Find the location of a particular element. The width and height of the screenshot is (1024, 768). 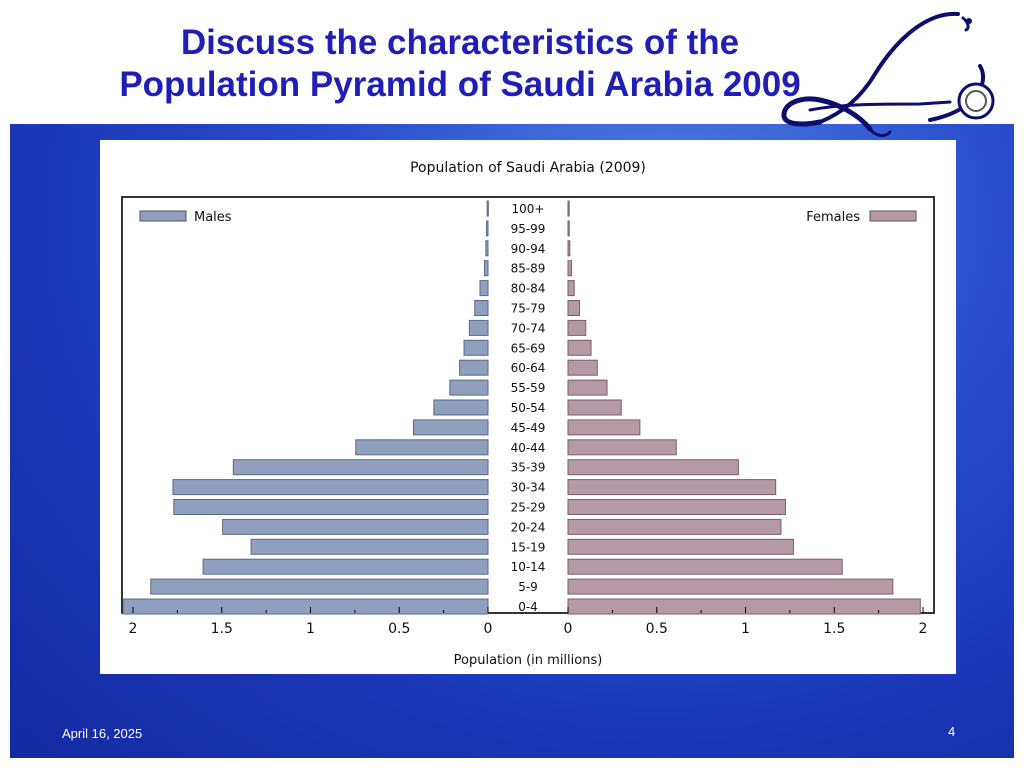

chart-title: Population of Saudi Arabia (2009) is located at coordinates (528, 168).